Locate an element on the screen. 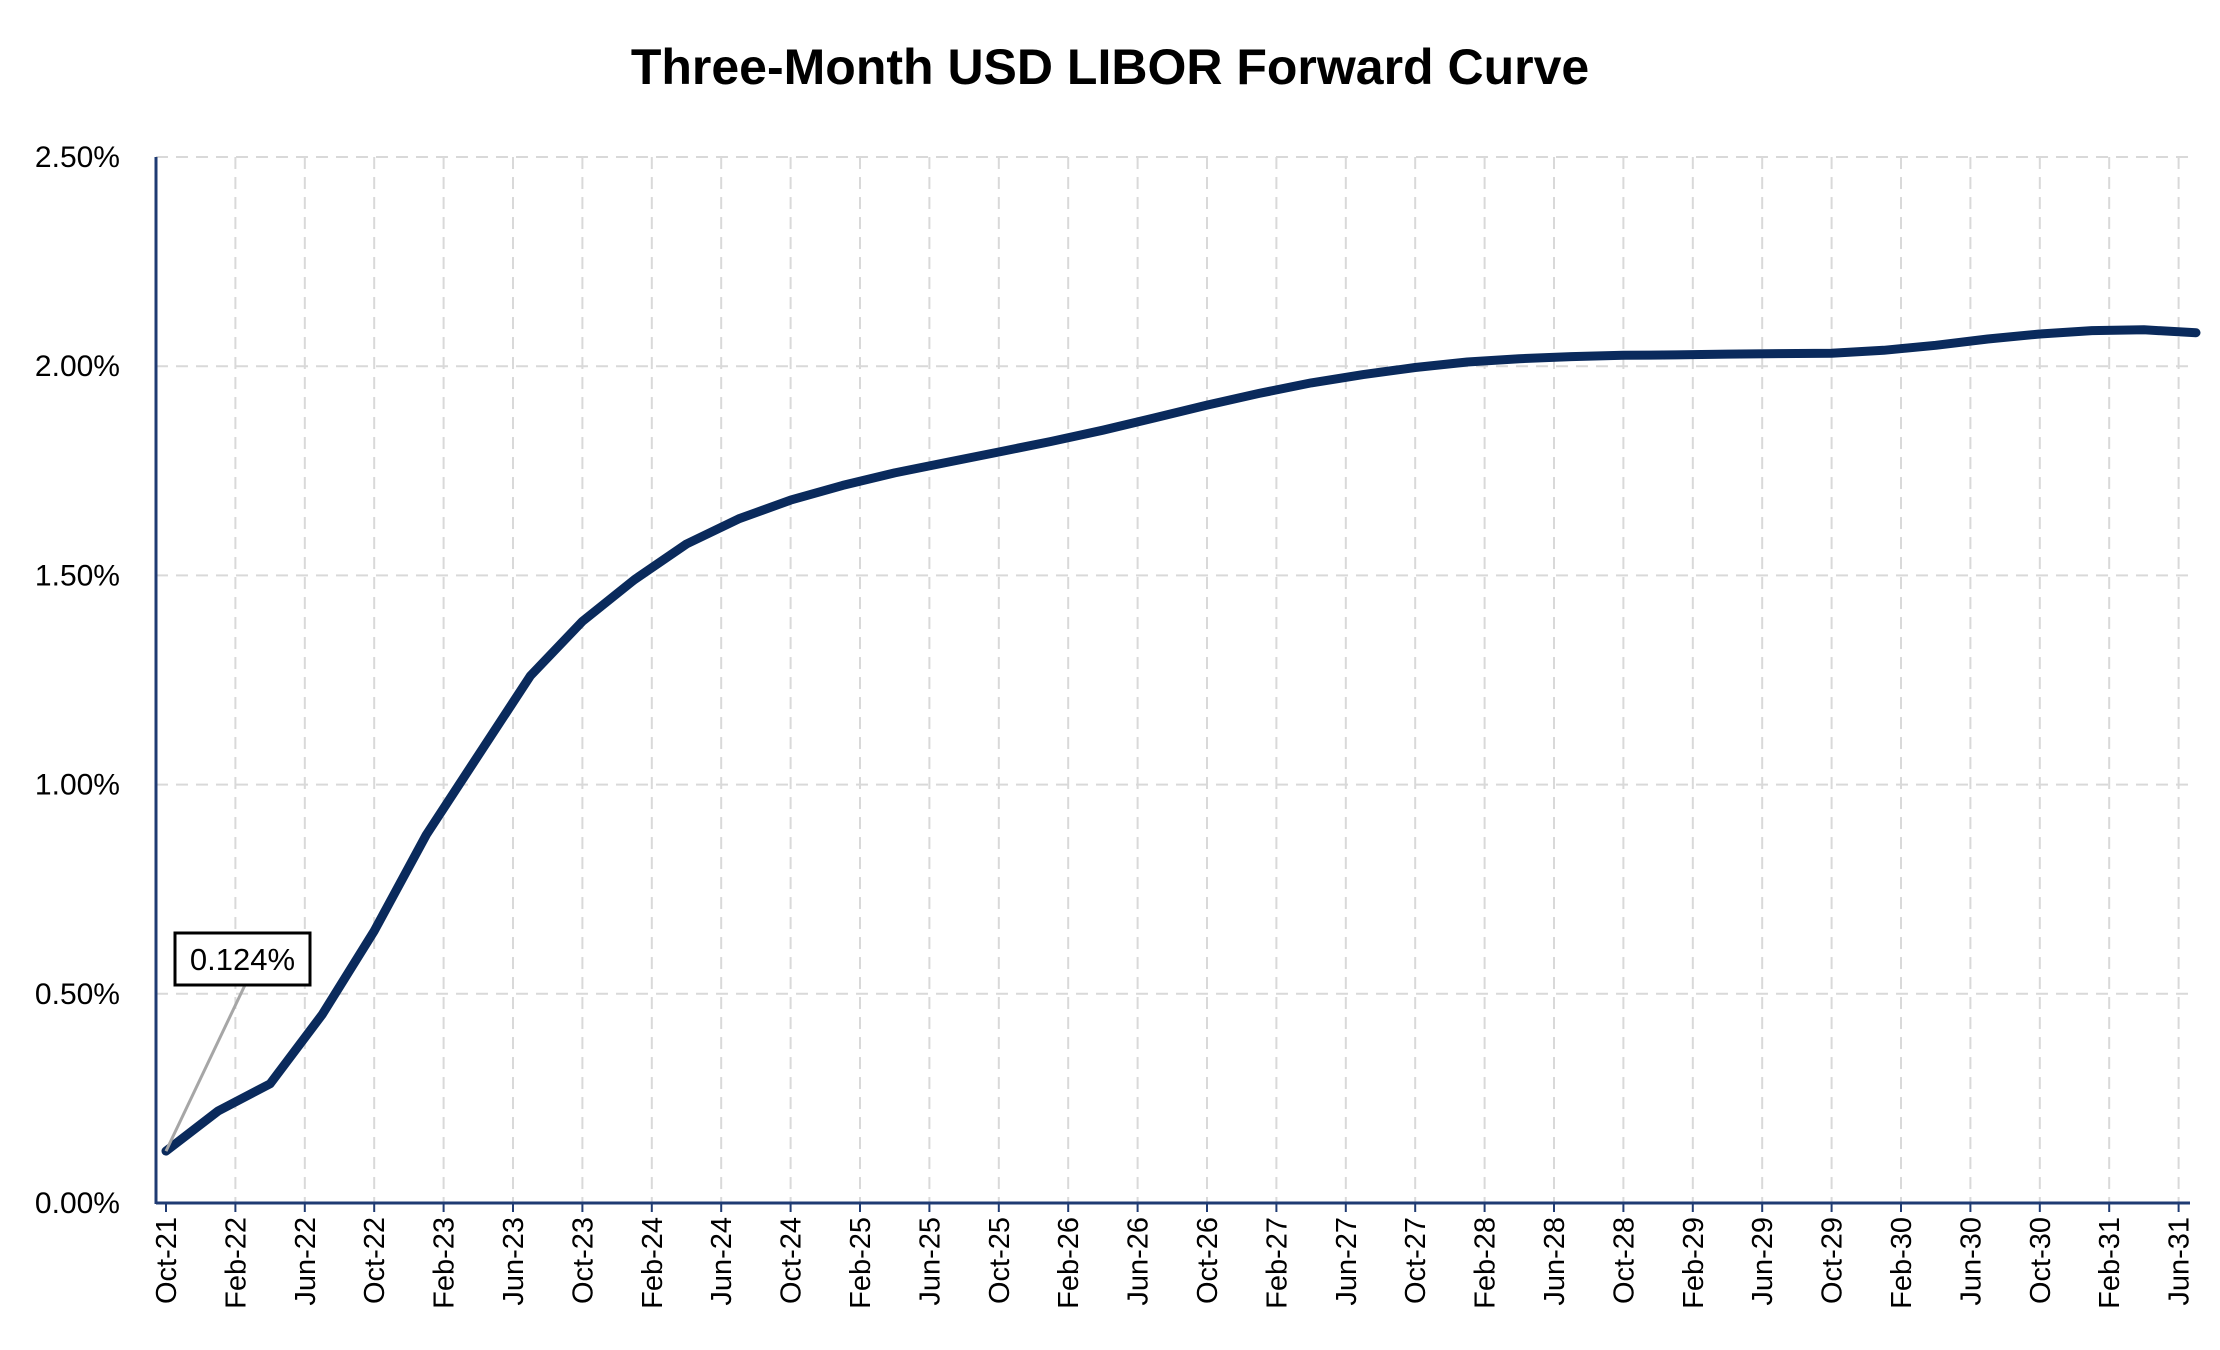 Image resolution: width=2220 pixels, height=1350 pixels. x-tick-label: Oct-22 is located at coordinates (375, 1260).